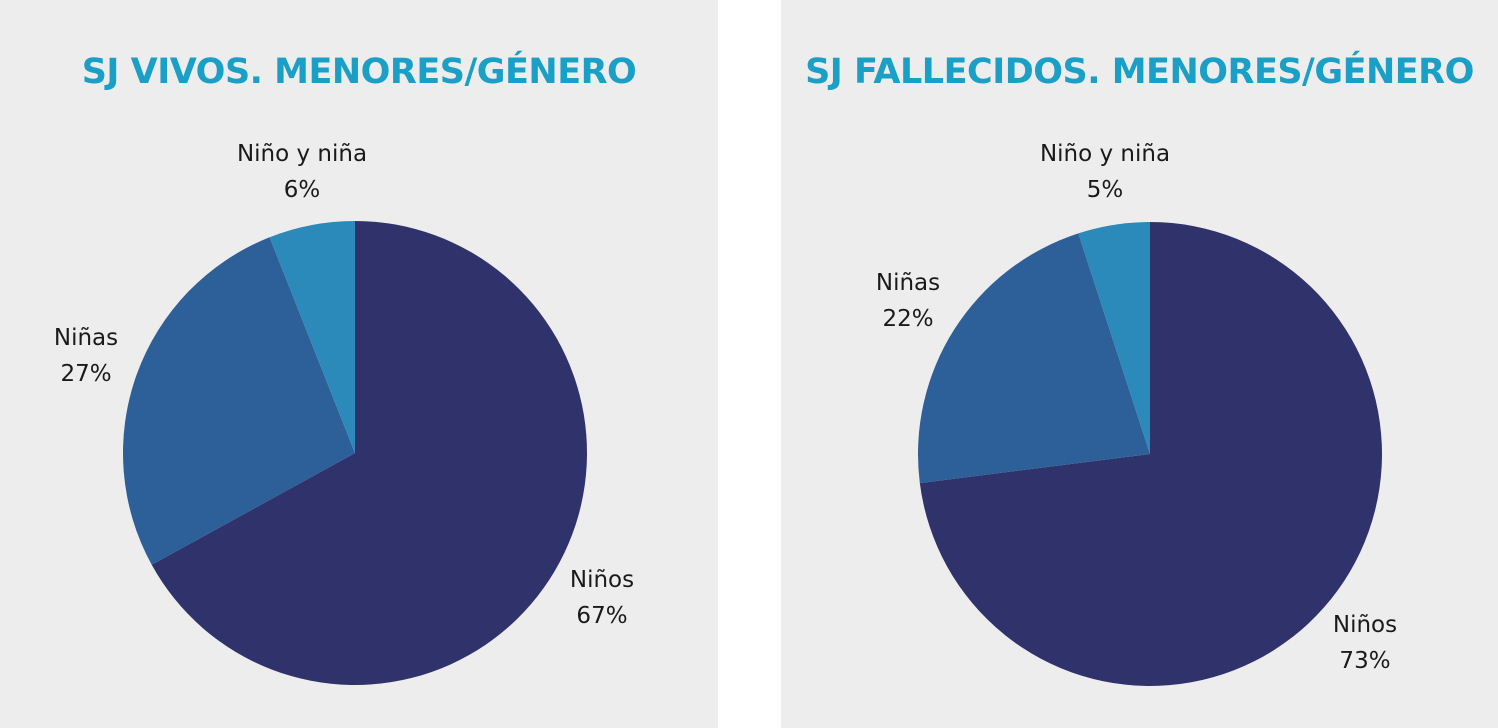  I want to click on slice-value-label: 27%, so click(86, 374).